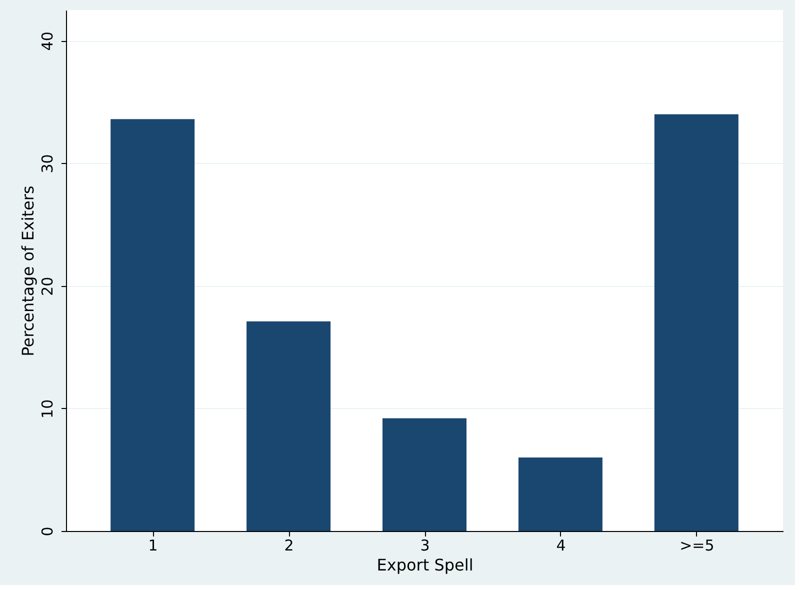 The image size is (801, 590). Describe the element at coordinates (425, 545) in the screenshot. I see `x-tick-label: 3` at that location.